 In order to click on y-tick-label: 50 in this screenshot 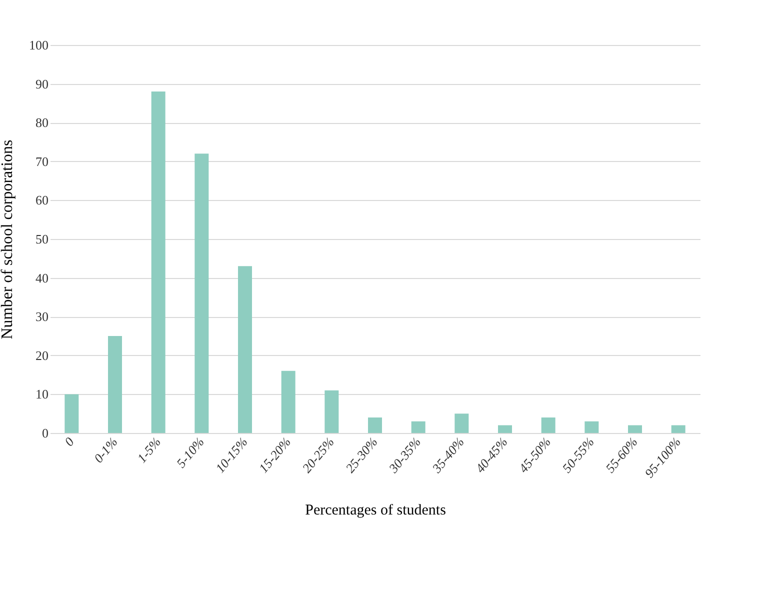, I will do `click(42, 239)`.